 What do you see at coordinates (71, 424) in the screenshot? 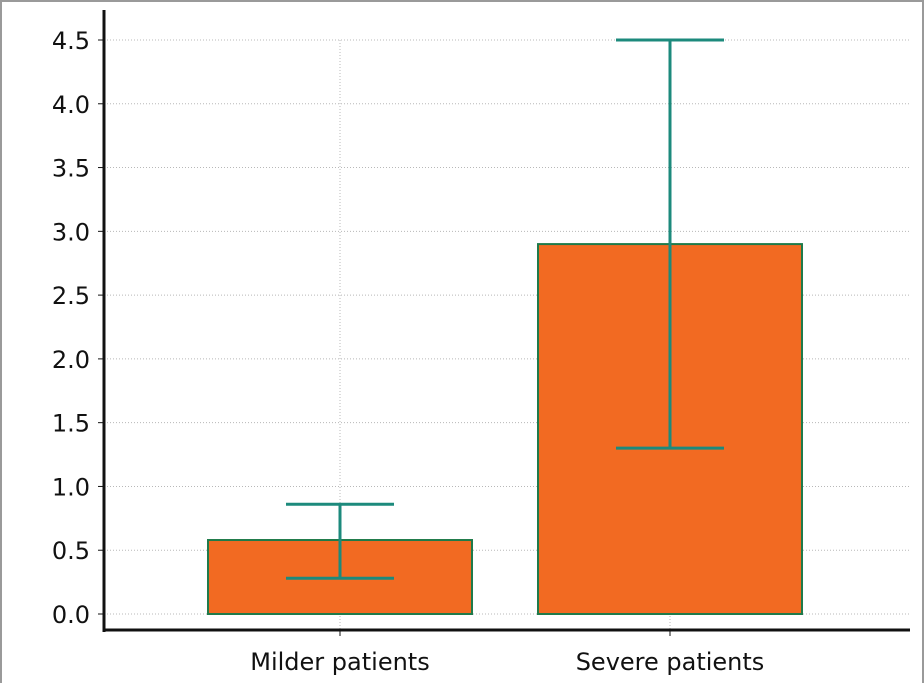
I see `y-tick-label: 1.5` at bounding box center [71, 424].